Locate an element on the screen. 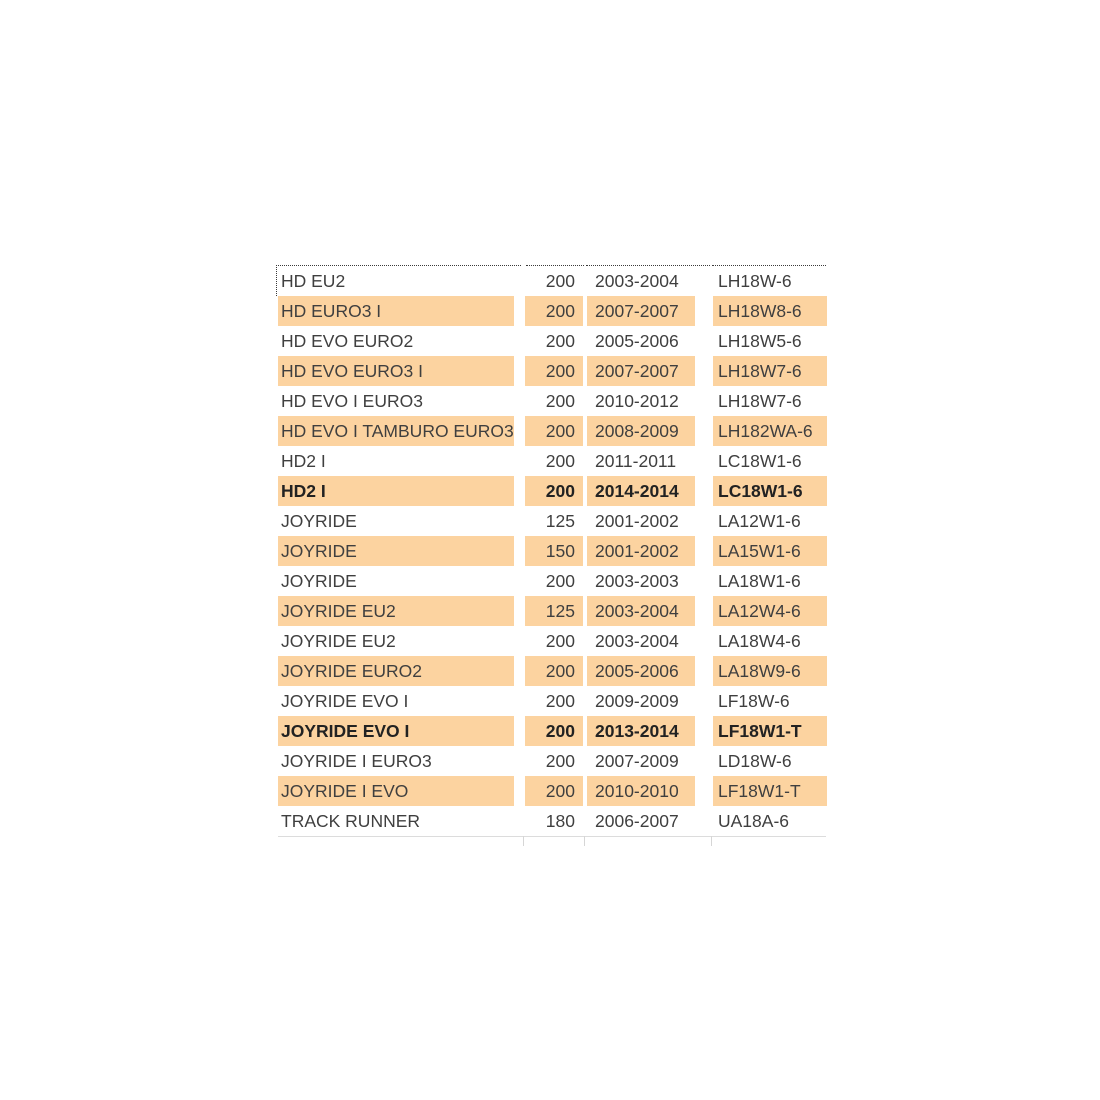 This screenshot has width=1100, height=1100. code-cell: UA18A-6 is located at coordinates (754, 821).